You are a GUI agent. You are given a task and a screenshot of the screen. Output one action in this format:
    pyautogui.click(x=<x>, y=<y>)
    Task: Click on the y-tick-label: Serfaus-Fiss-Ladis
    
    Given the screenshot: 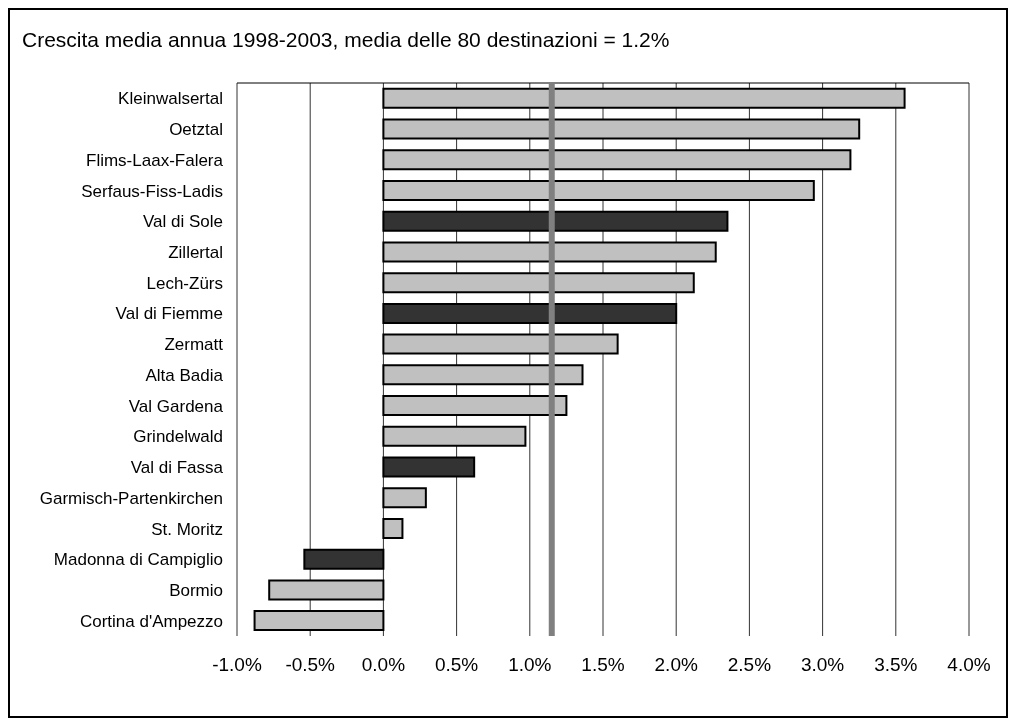 What is the action you would take?
    pyautogui.click(x=152, y=191)
    